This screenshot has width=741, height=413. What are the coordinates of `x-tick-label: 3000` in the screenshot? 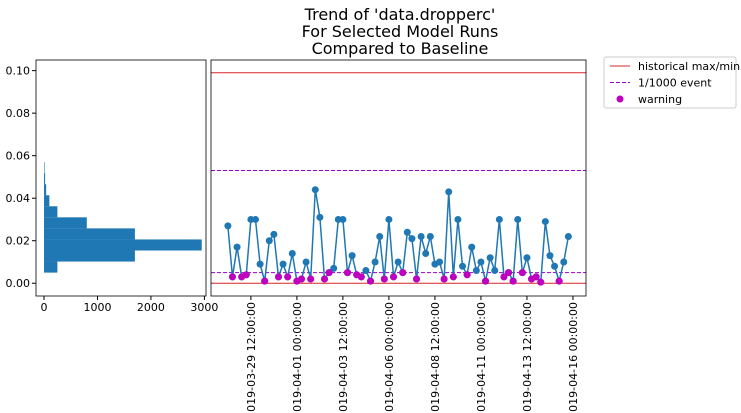 It's located at (204, 307).